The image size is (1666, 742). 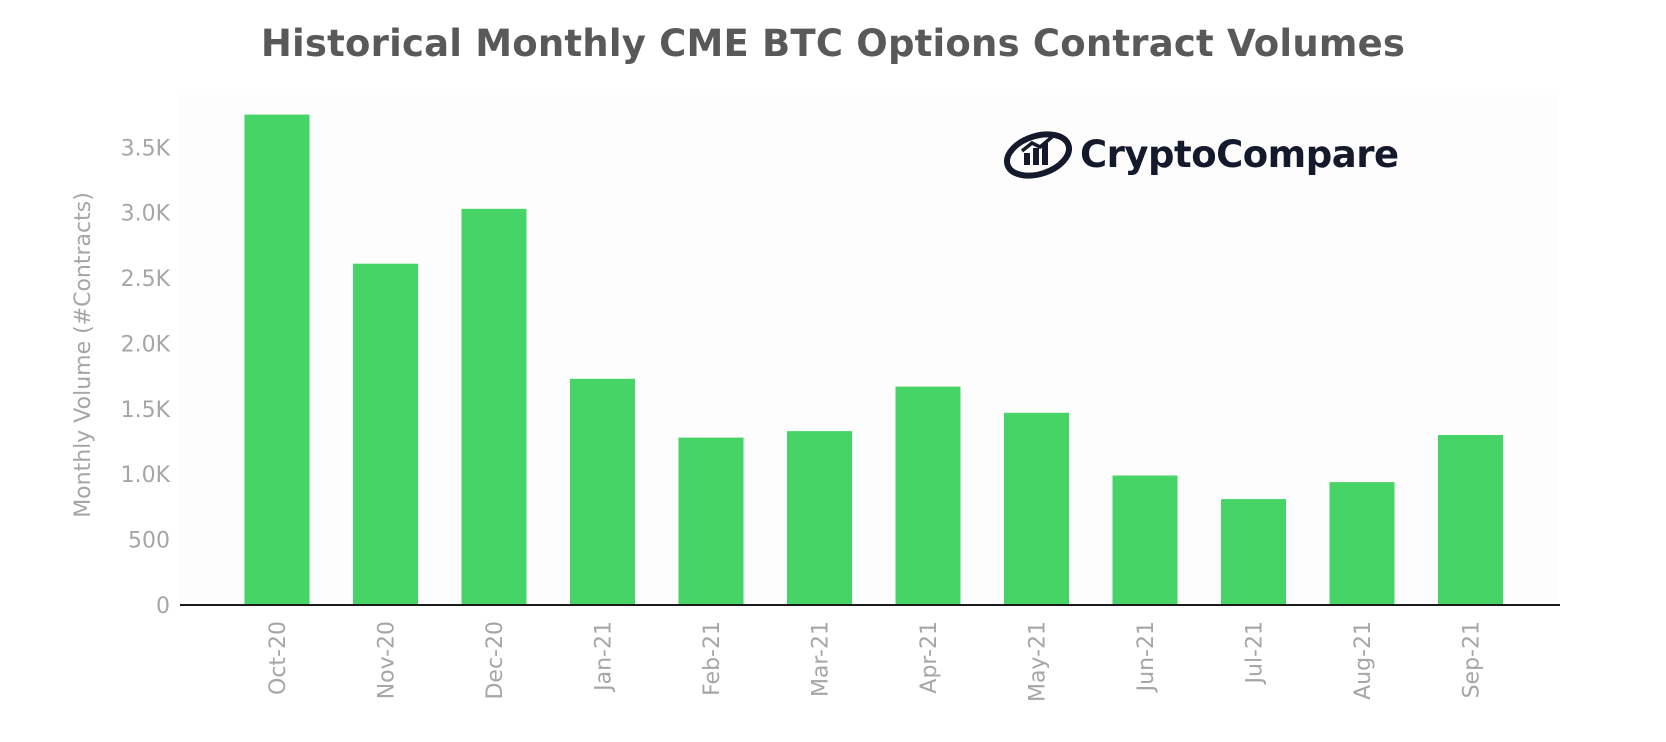 I want to click on y-tick-label: 3.0K, so click(x=146, y=214).